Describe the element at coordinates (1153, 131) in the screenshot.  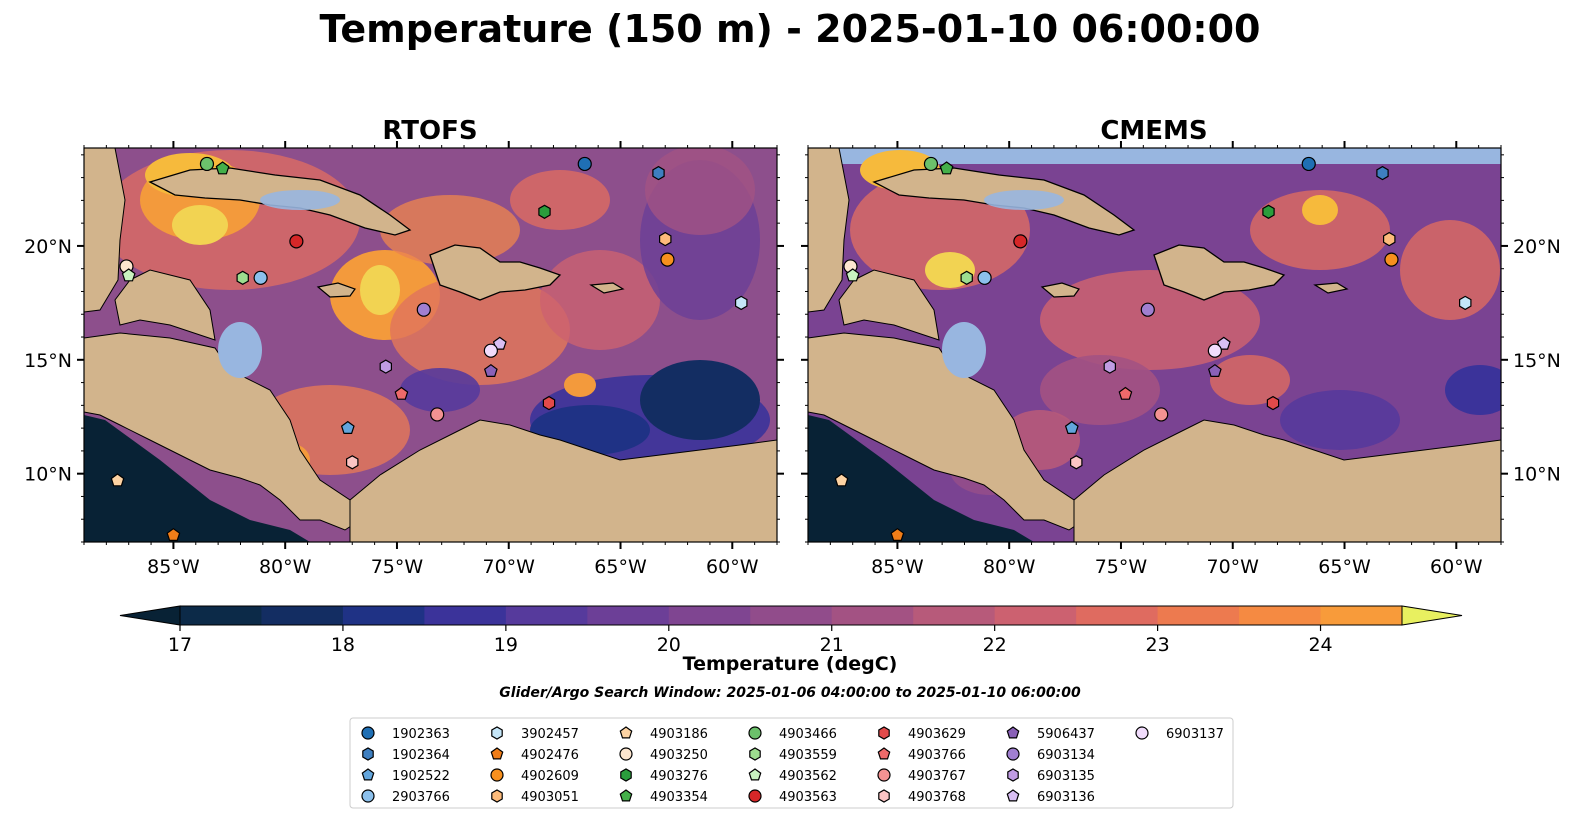
I see `panel-title-cmems: CMEMS` at that location.